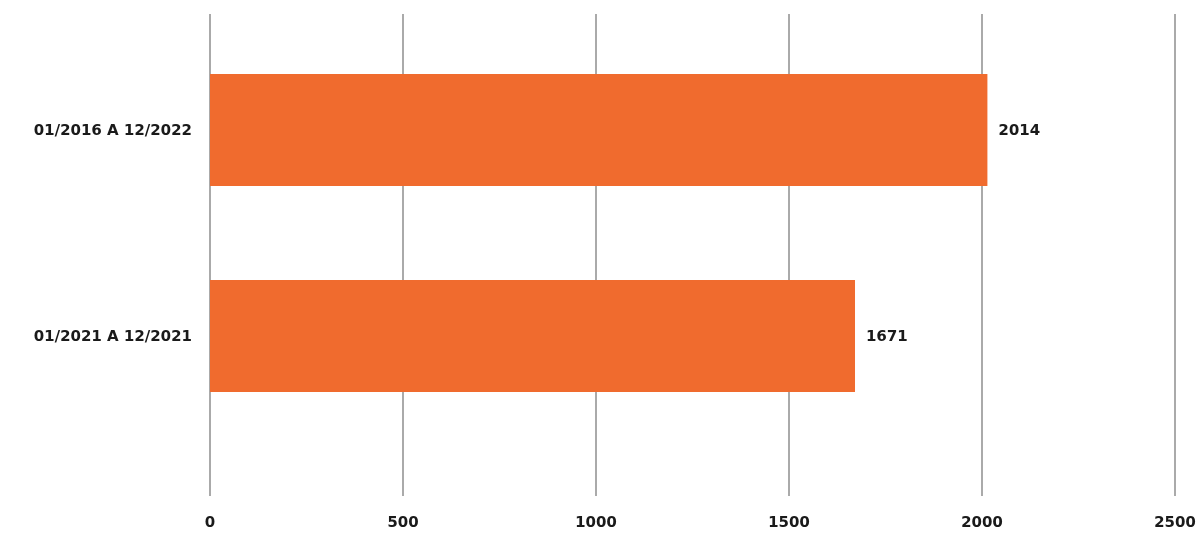 The width and height of the screenshot is (1199, 541). Describe the element at coordinates (789, 522) in the screenshot. I see `x-tick-label: 1500` at that location.